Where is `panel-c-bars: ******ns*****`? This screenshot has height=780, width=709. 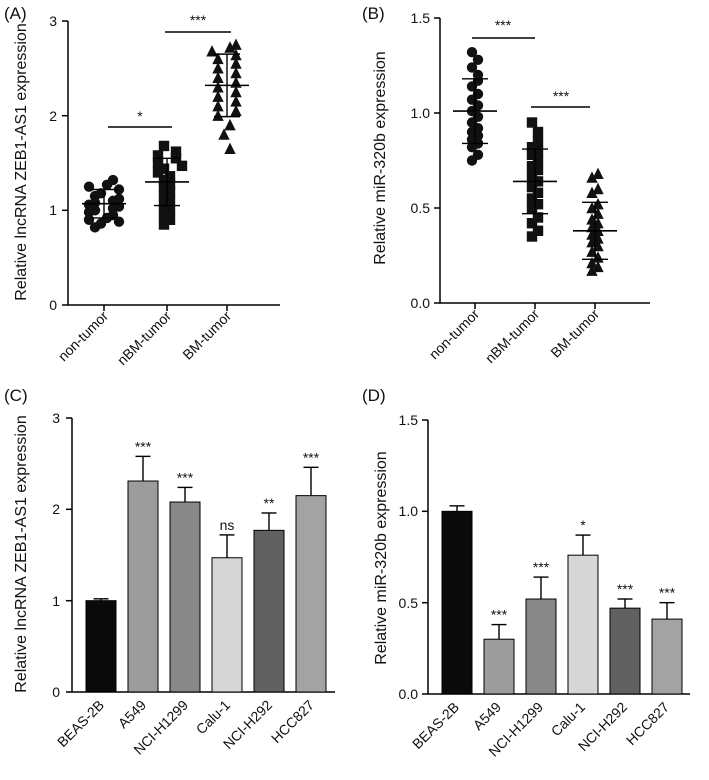 panel-c-bars: ******ns***** is located at coordinates (206, 565).